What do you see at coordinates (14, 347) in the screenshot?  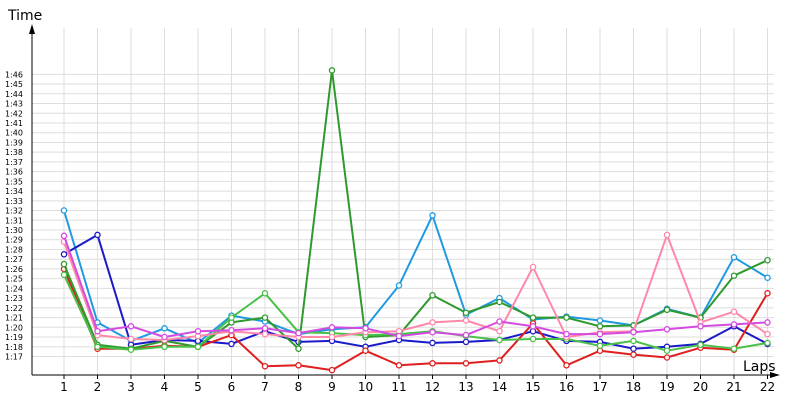 I see `y-tick-label: 1:18` at bounding box center [14, 347].